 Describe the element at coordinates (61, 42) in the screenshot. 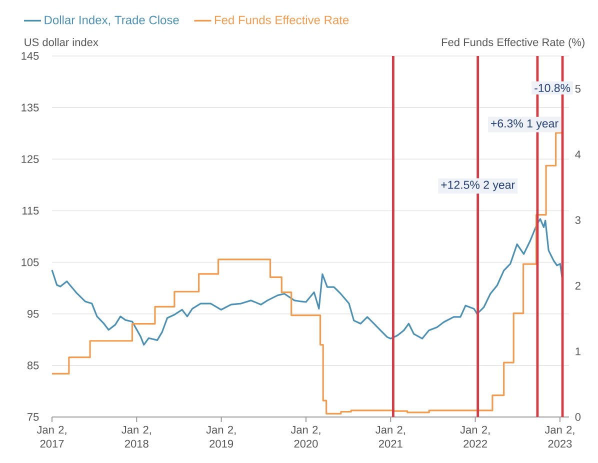

I see `y-axis-title: US dollar index` at that location.